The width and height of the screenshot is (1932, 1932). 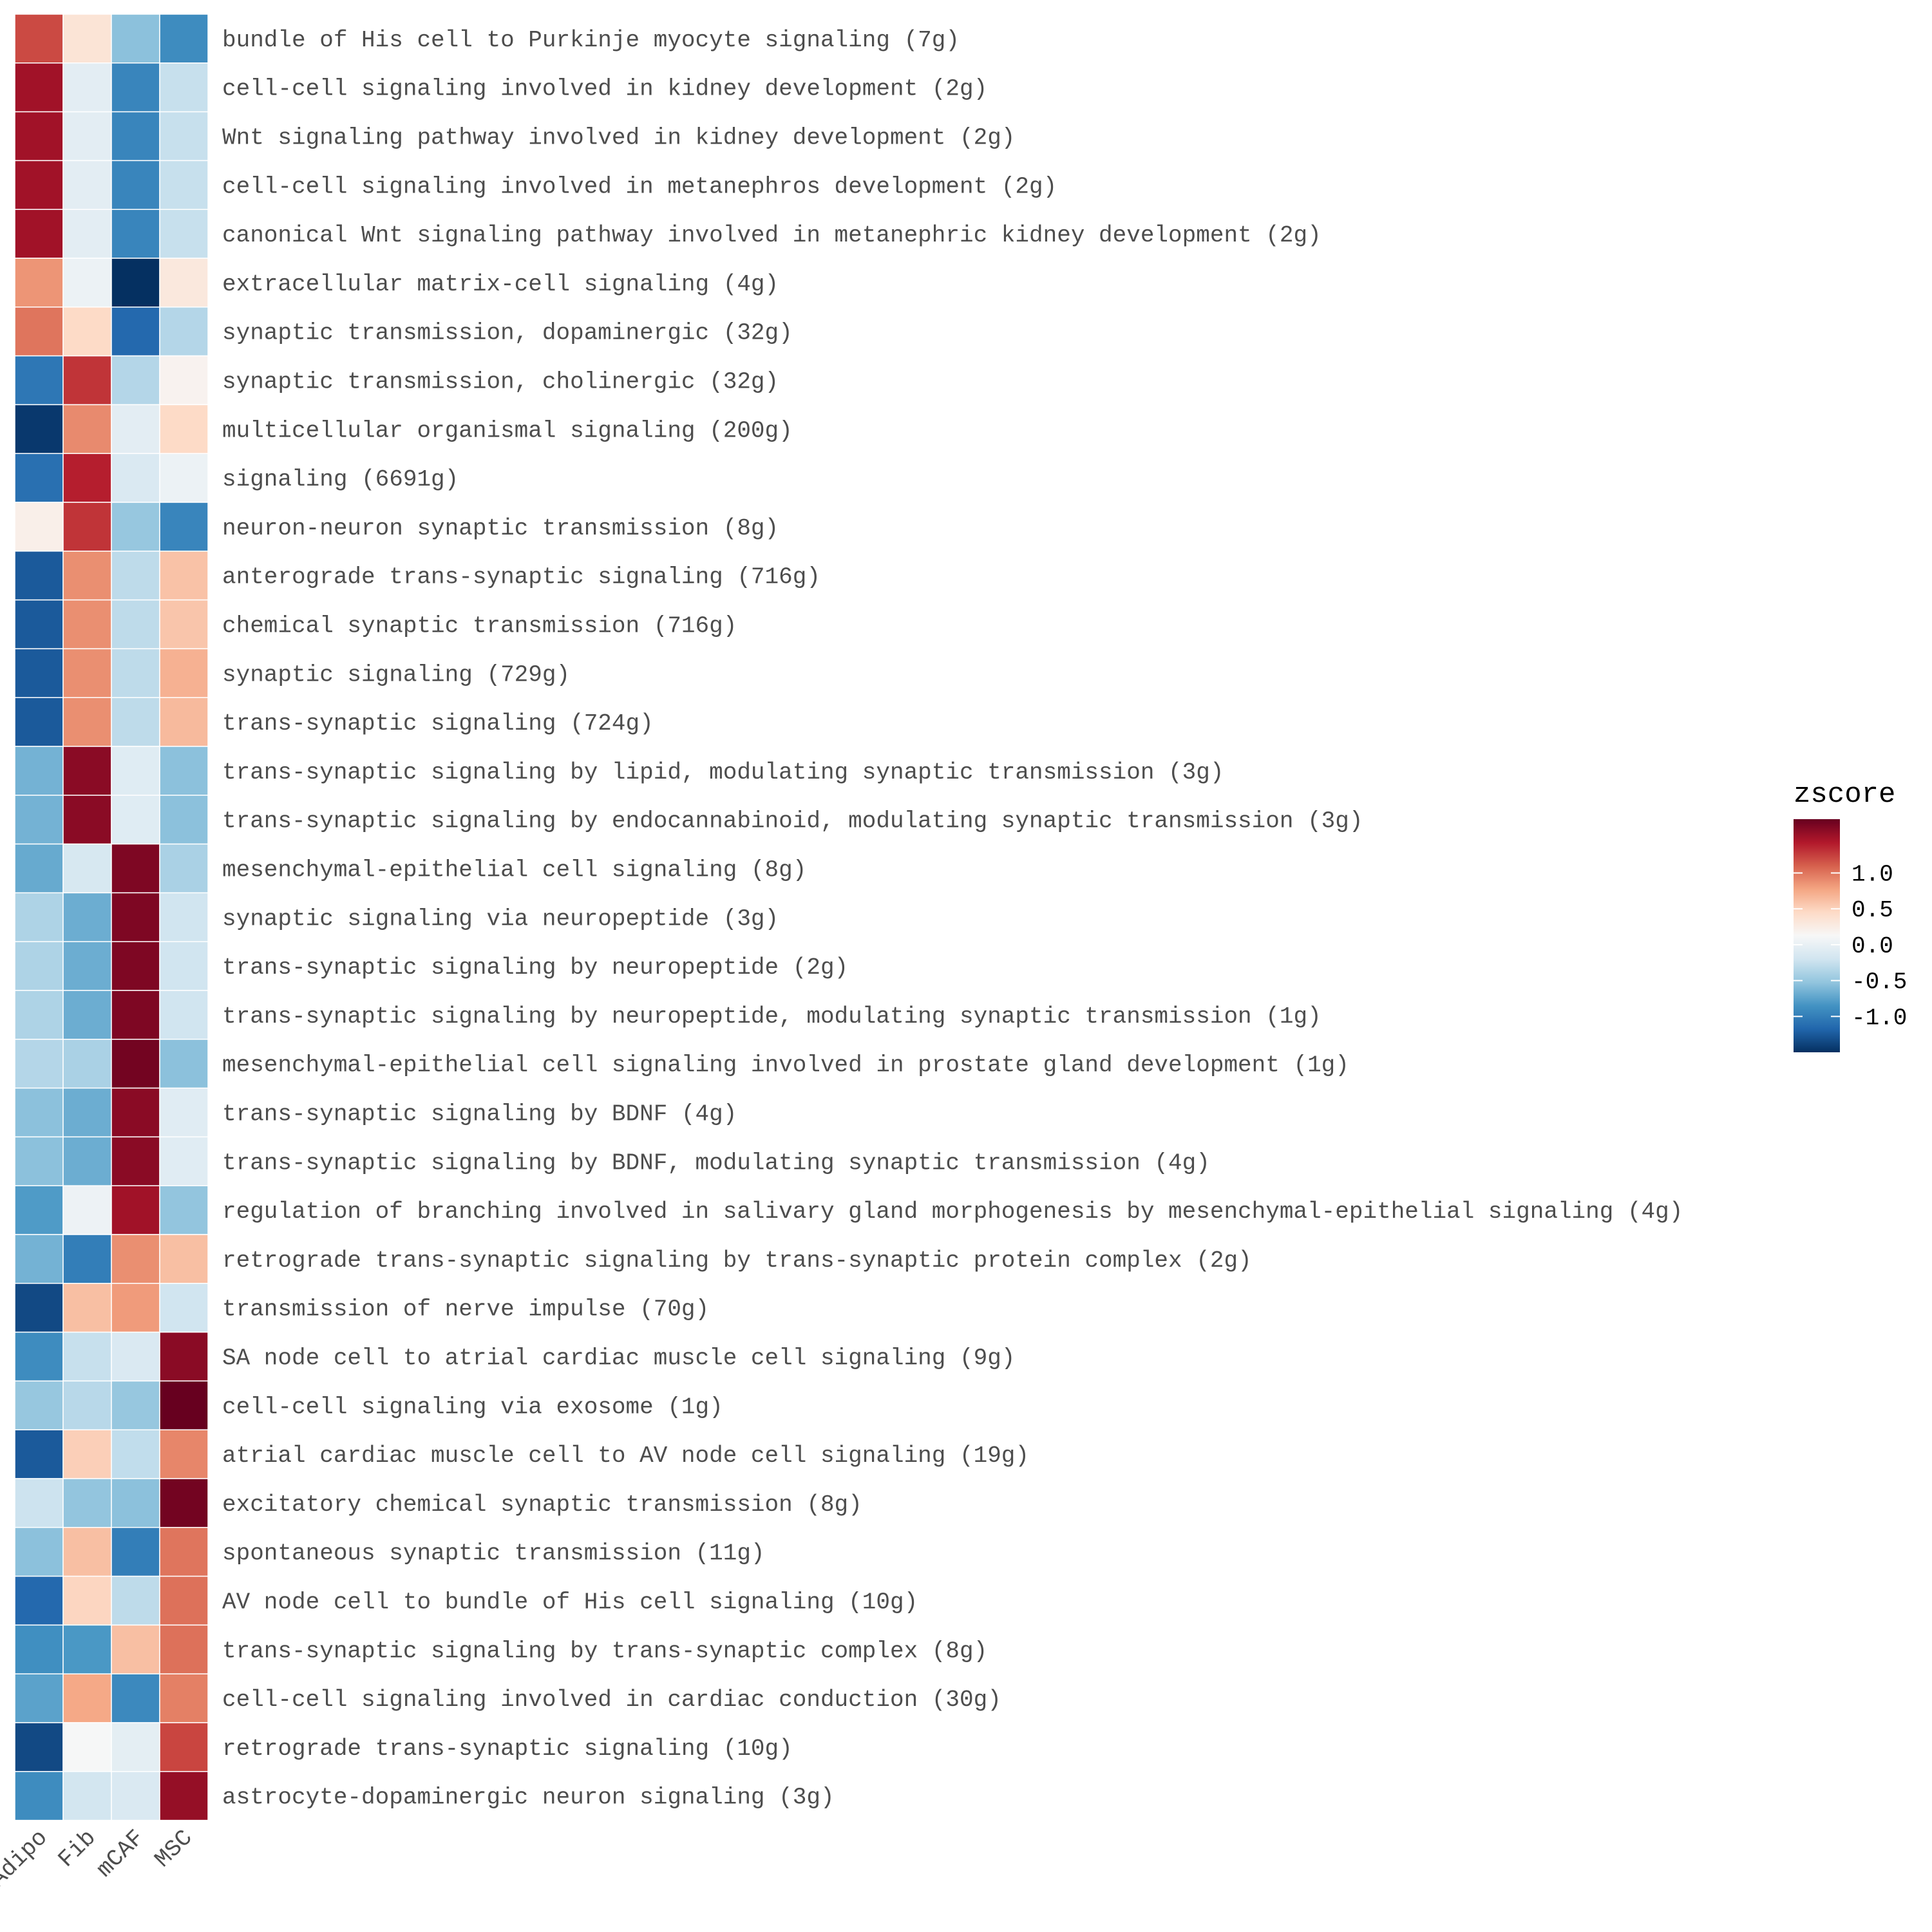 I want to click on row-label: synaptic signaling via neuropeptide (3g), so click(x=500, y=918).